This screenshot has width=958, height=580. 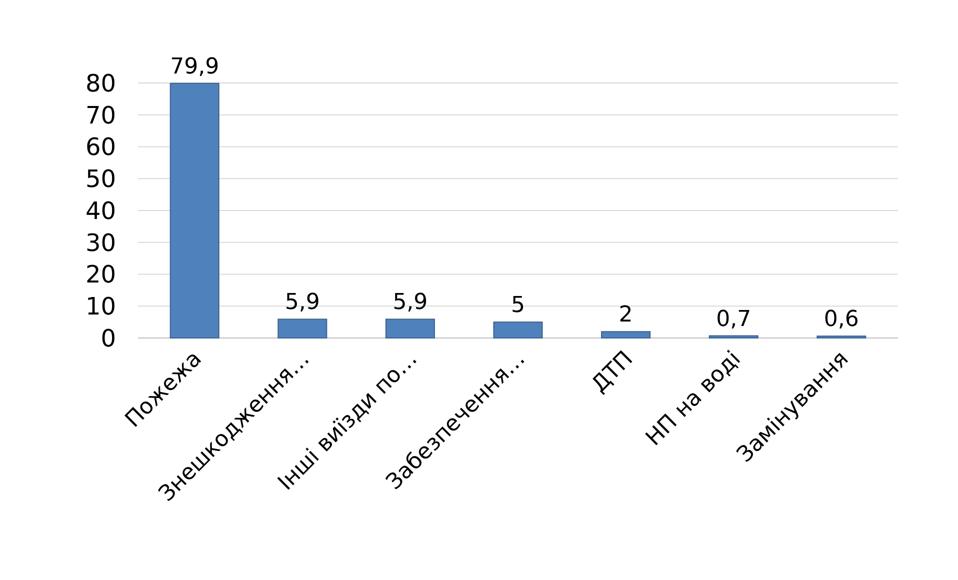 What do you see at coordinates (100, 83) in the screenshot?
I see `y-tick-label: 80` at bounding box center [100, 83].